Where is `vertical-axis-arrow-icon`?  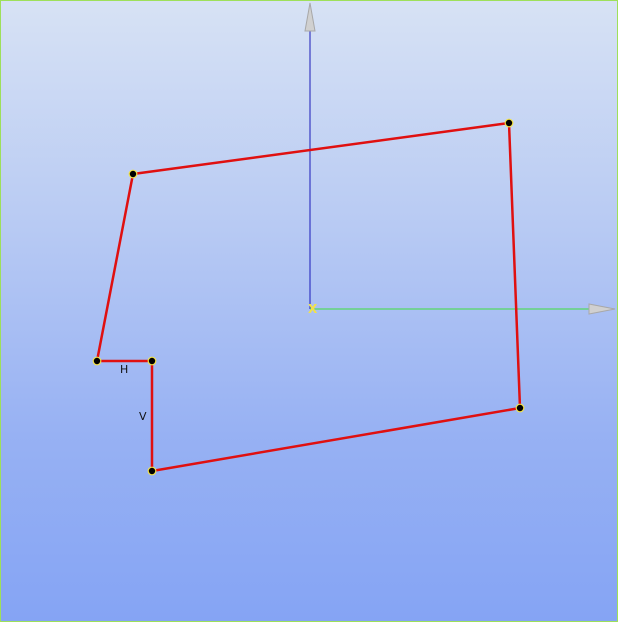
vertical-axis-arrow-icon is located at coordinates (310, 17).